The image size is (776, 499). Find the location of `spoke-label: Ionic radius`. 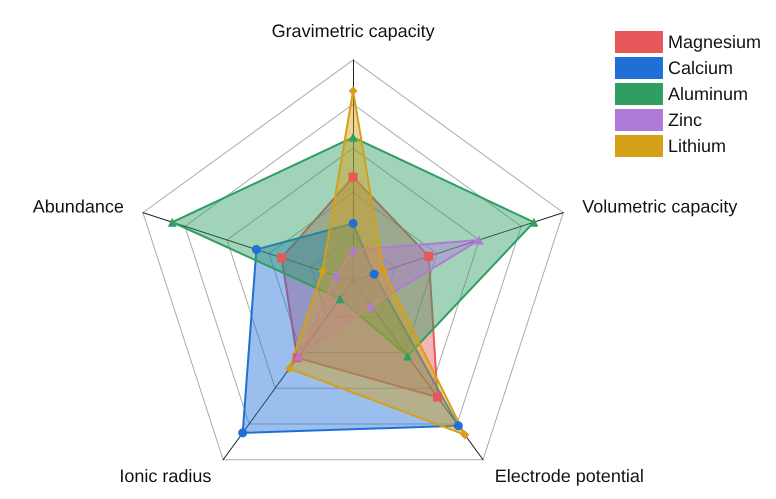

spoke-label: Ionic radius is located at coordinates (165, 476).